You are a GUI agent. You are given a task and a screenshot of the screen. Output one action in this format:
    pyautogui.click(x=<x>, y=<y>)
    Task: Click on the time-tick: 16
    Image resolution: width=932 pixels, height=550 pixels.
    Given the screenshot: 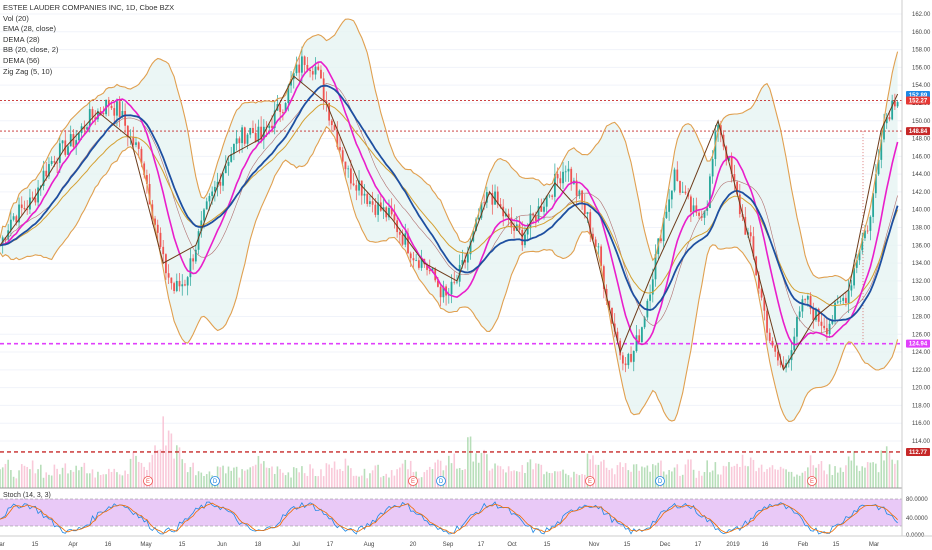 What is the action you would take?
    pyautogui.click(x=765, y=545)
    